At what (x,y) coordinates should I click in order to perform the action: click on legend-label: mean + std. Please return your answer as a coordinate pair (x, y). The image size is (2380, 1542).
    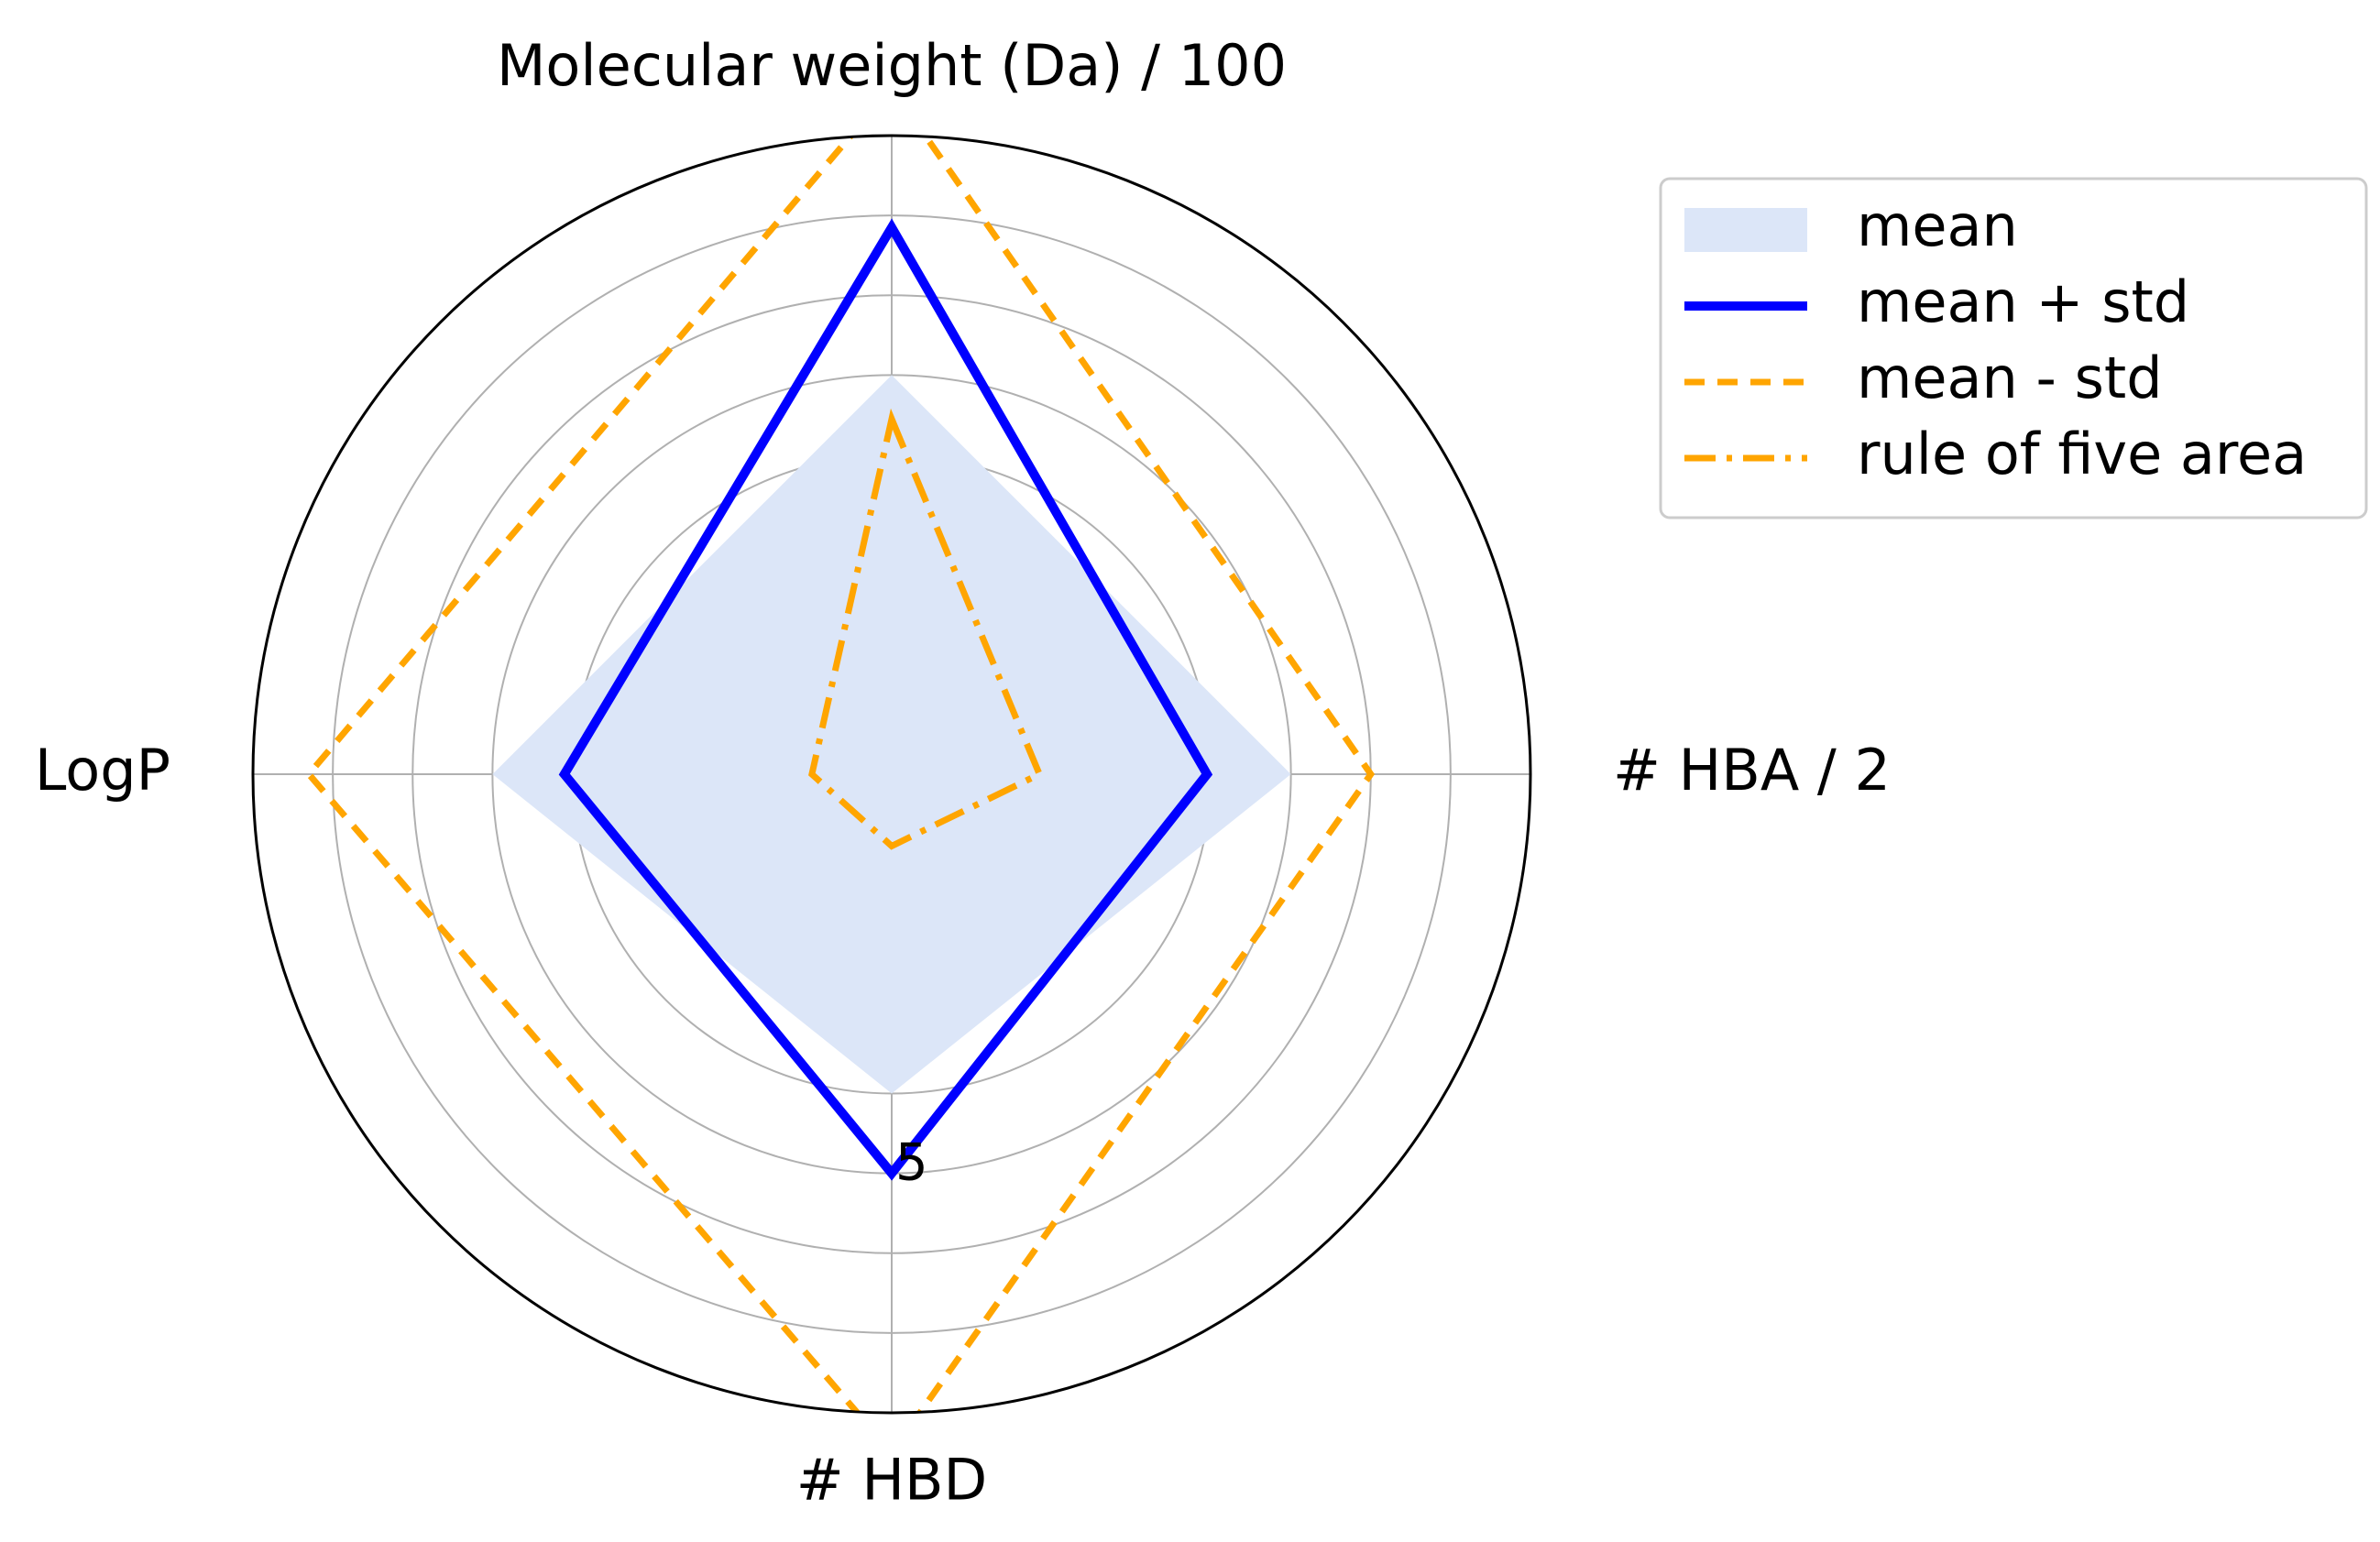
    Looking at the image, I should click on (2023, 301).